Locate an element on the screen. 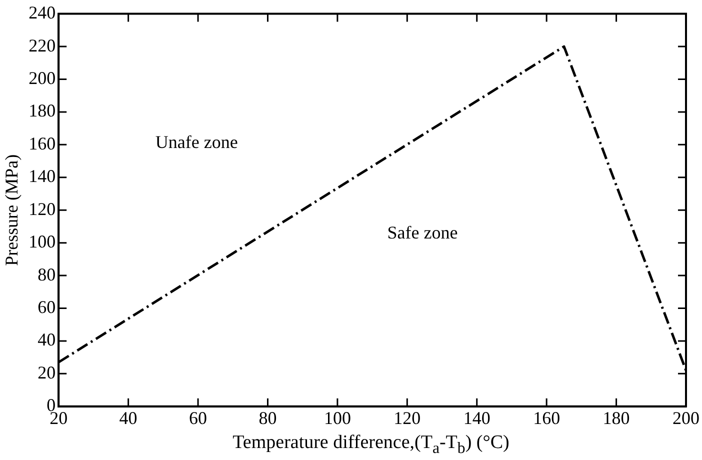 The image size is (702, 460). y-tick-label: 220 is located at coordinates (42, 45).